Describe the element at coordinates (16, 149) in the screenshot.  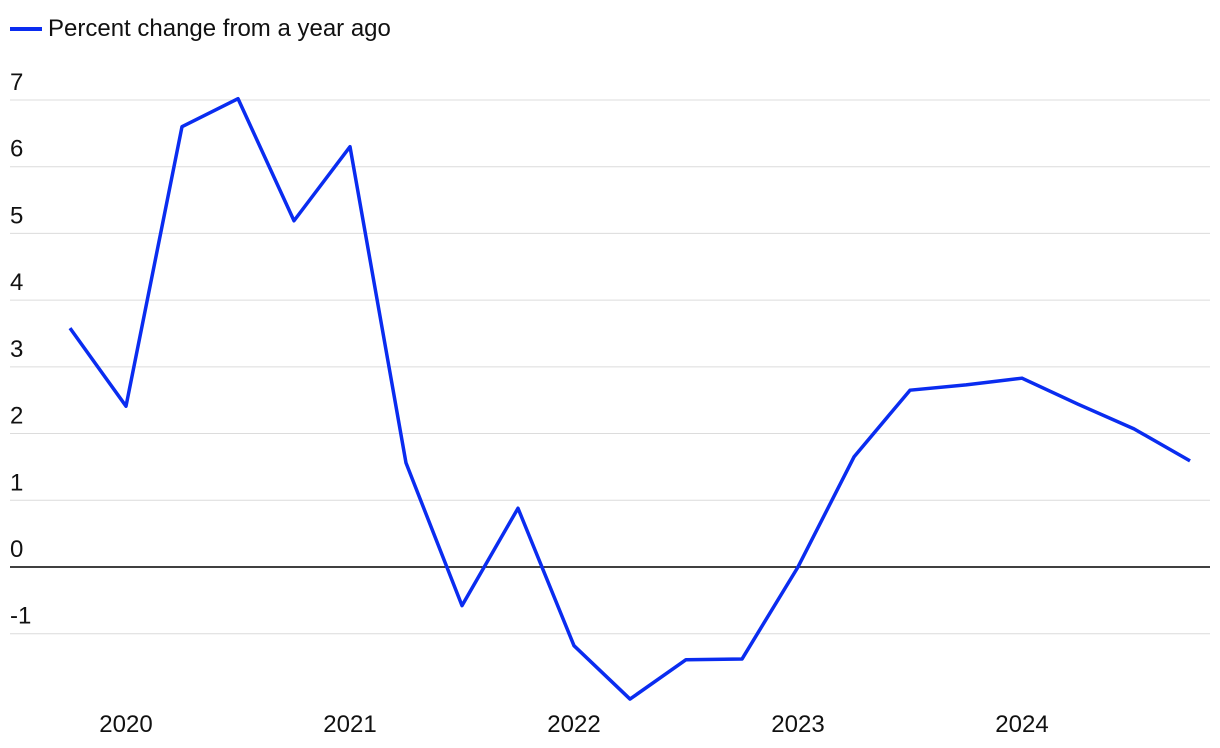
I see `y-tick-label: 6` at that location.